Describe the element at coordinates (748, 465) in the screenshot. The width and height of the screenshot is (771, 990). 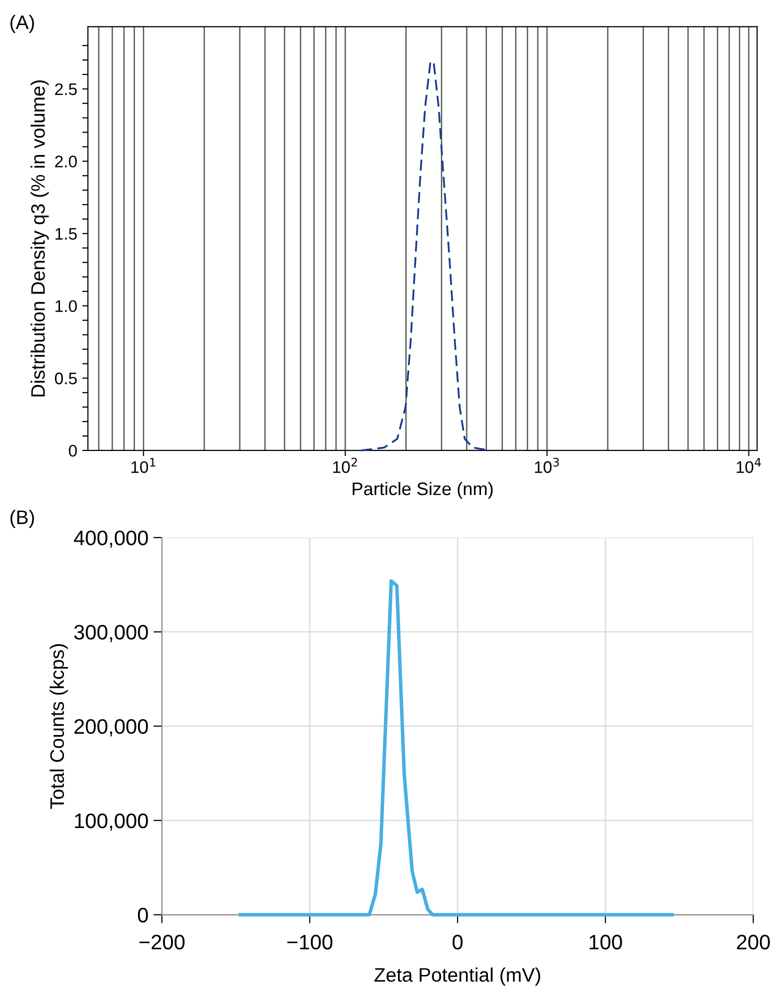
I see `x-tick-label: 10$^{4}$` at that location.